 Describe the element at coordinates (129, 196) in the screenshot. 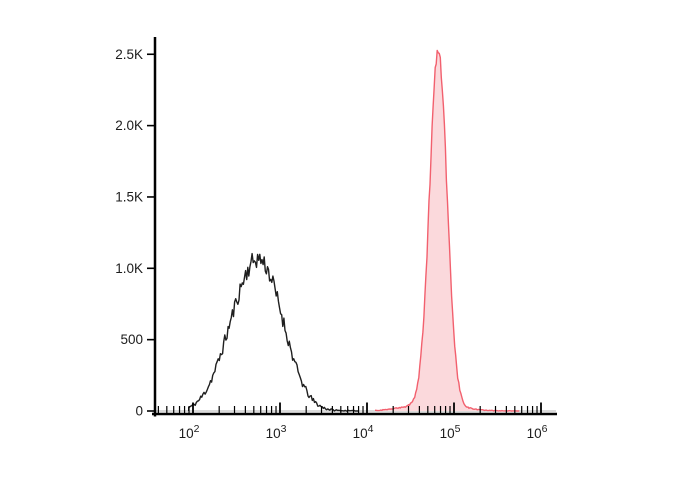

I see `y-axis-tick-label: 1.5K` at that location.